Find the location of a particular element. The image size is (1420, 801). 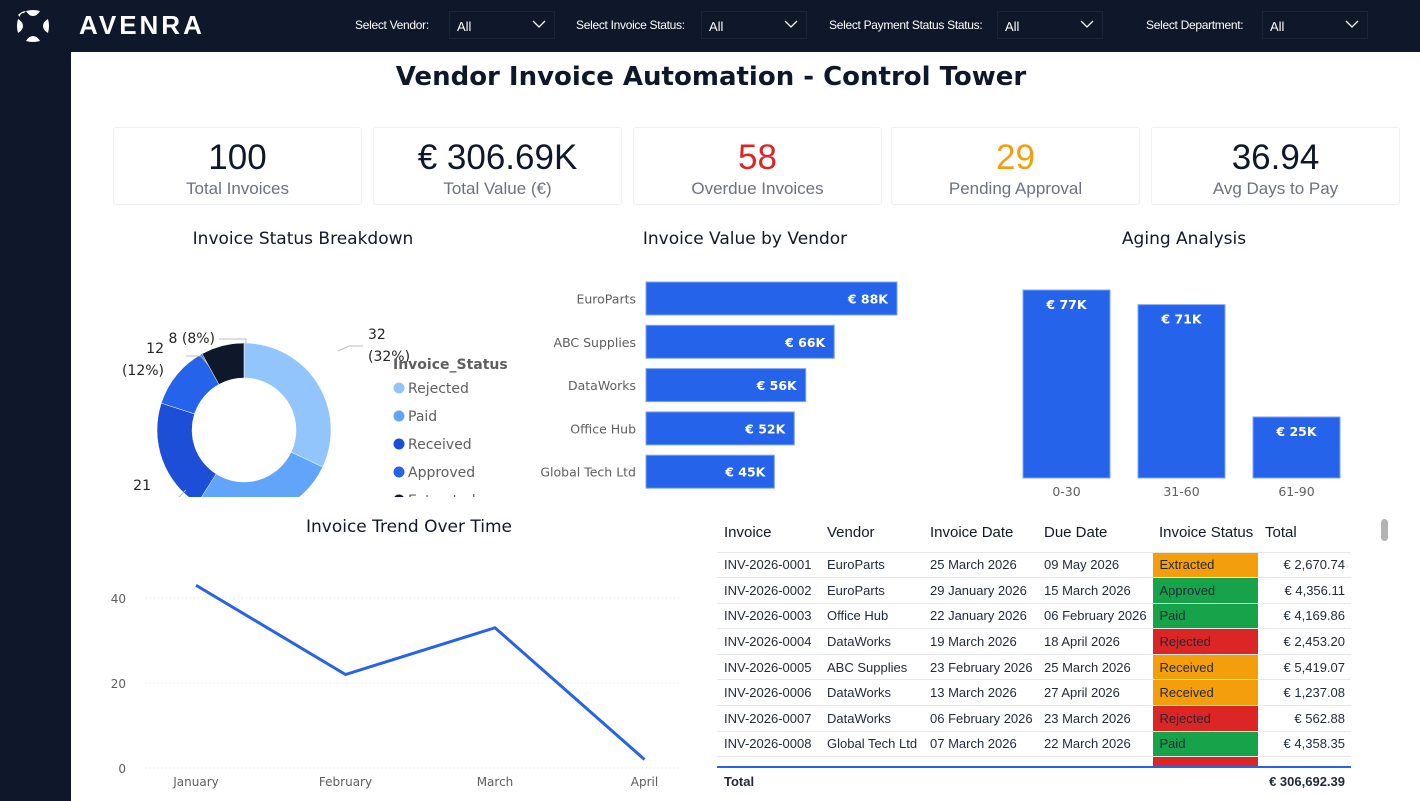

legend-item-extracted: Extracted is located at coordinates (442, 495).